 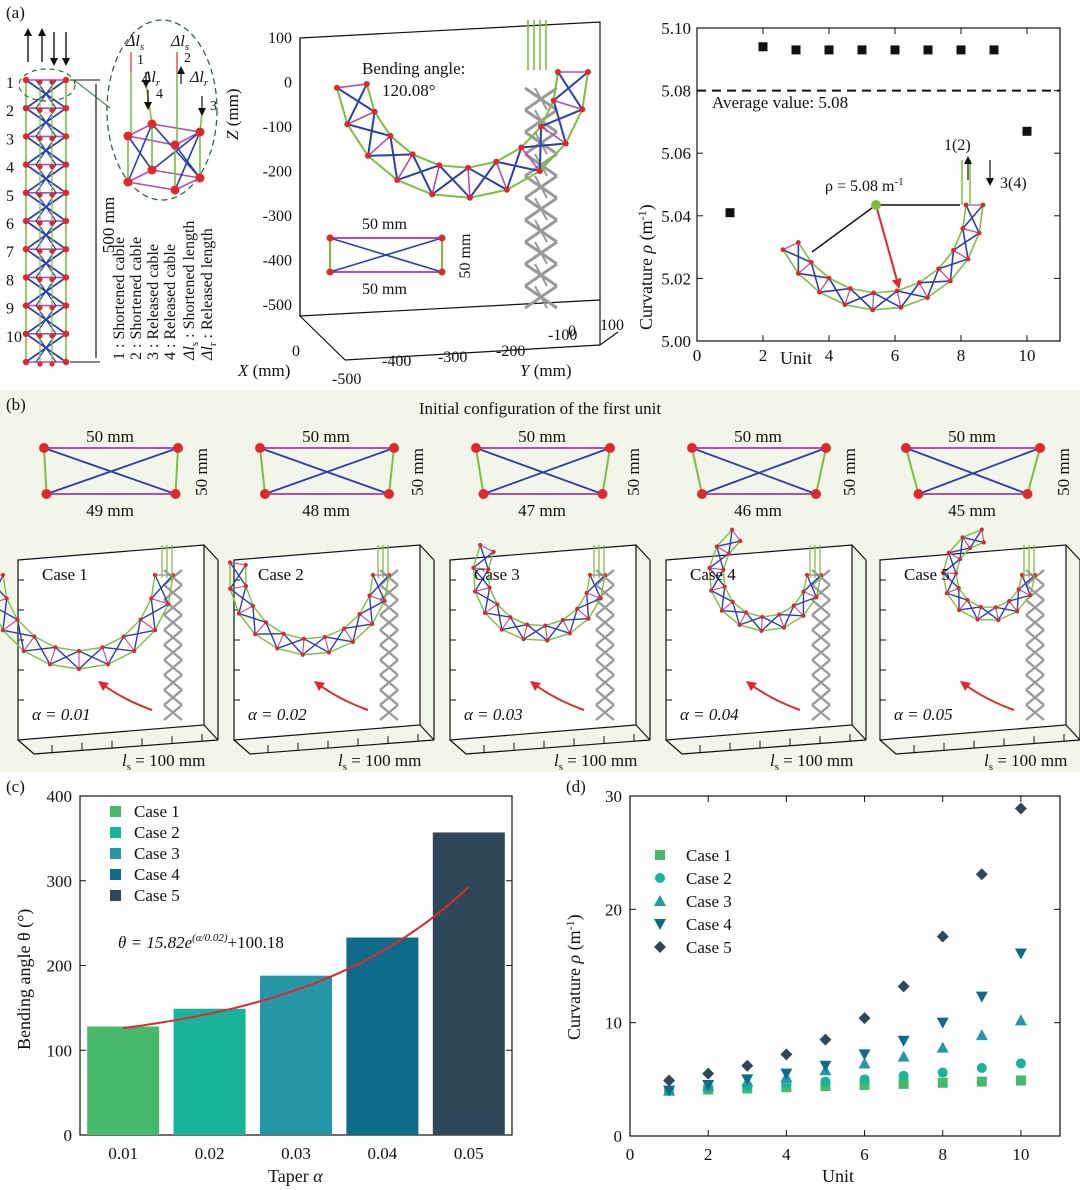 What do you see at coordinates (379, 762) in the screenshot?
I see `ls-label: ls = 100 mm` at bounding box center [379, 762].